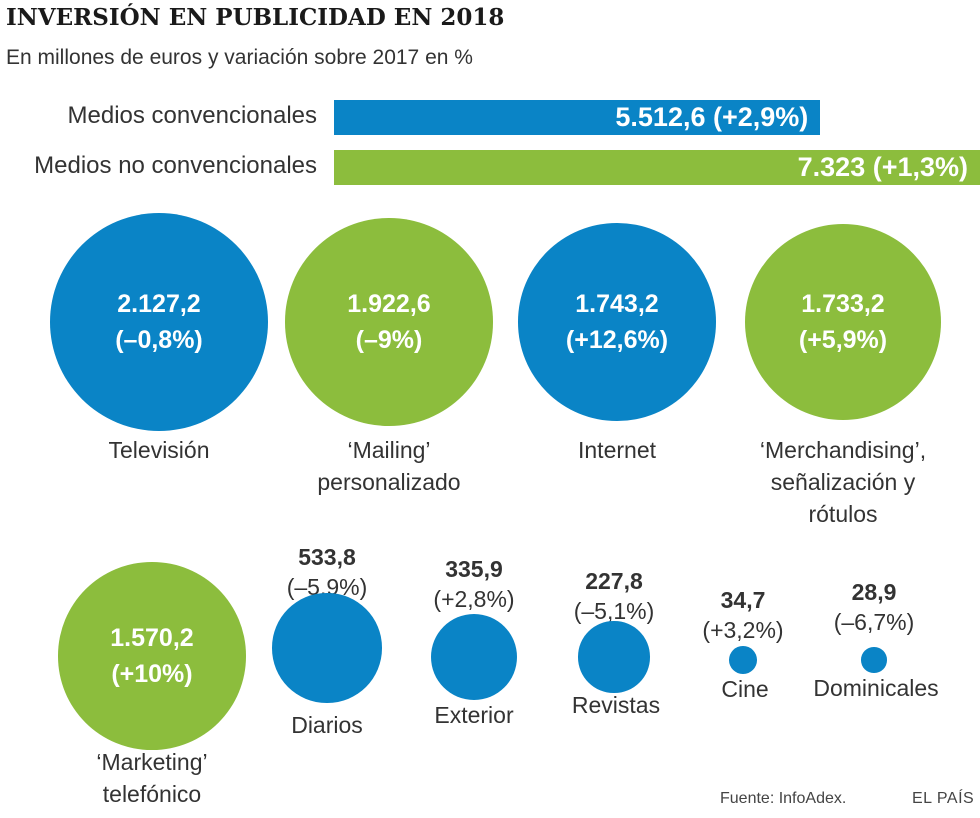 The width and height of the screenshot is (980, 818). I want to click on label-marketing: ‘Marketing’ telefónico, so click(152, 778).